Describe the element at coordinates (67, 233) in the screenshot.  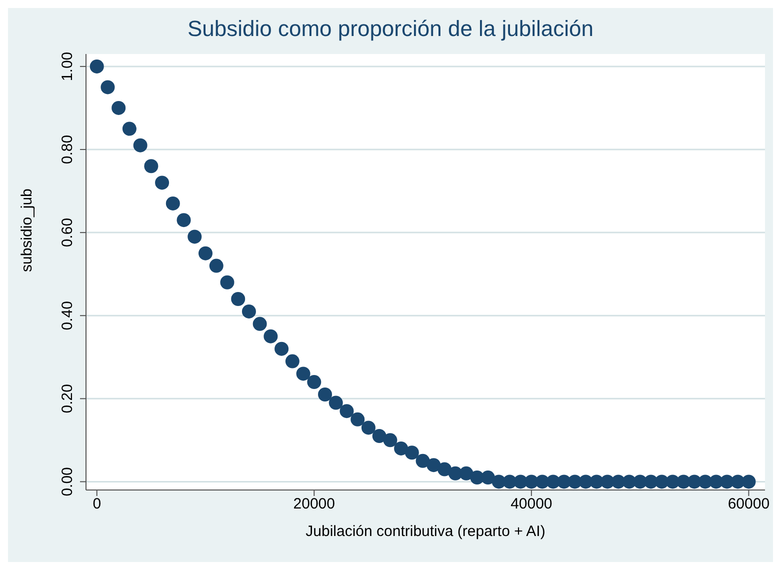
I see `y-tick-label: 0.60` at that location.